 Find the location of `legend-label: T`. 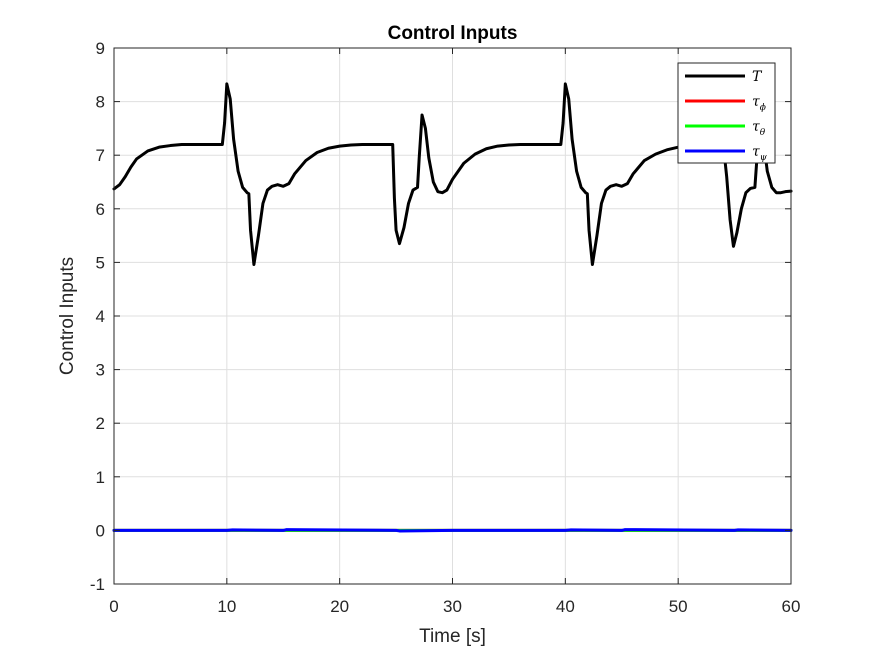

legend-label: T is located at coordinates (757, 77).